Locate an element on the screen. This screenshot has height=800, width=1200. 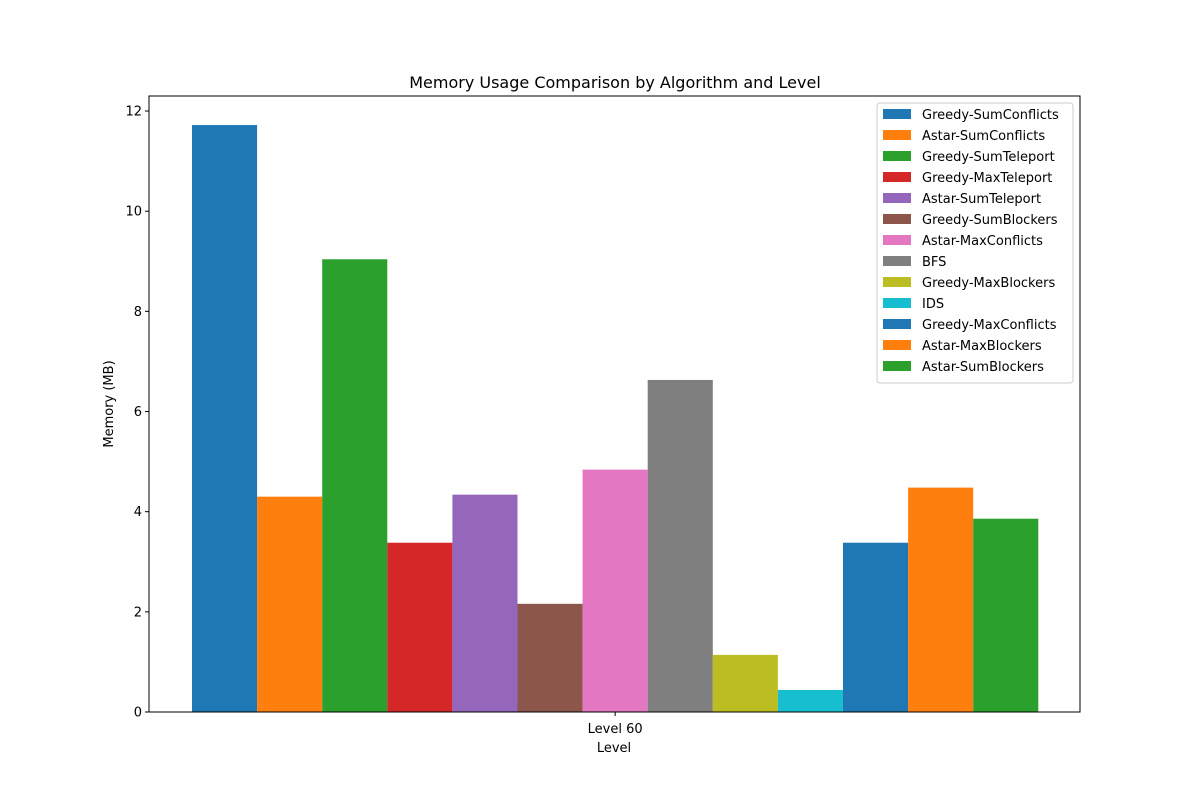
bar-astar-maxconflicts is located at coordinates (615, 590).